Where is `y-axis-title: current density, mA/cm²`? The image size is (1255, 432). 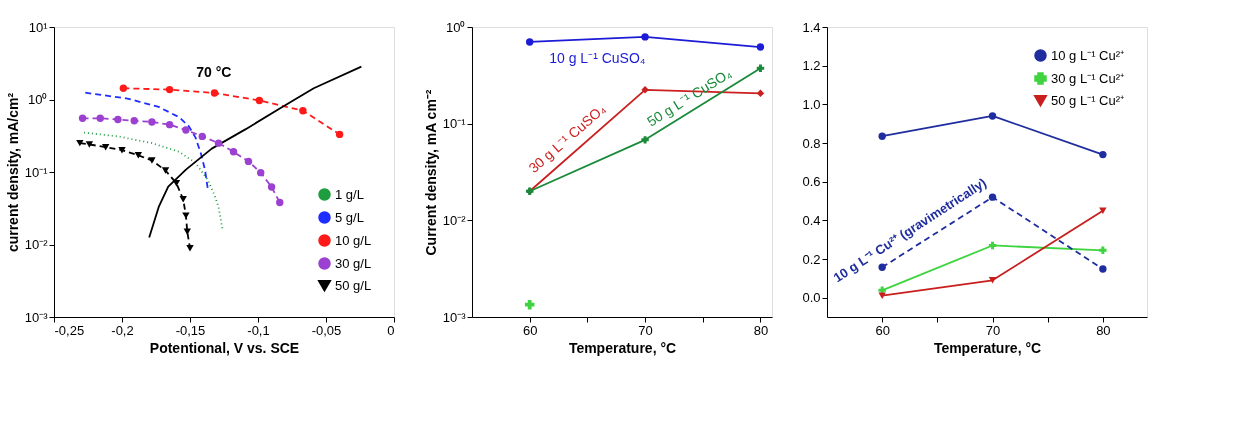 y-axis-title: current density, mA/cm² is located at coordinates (12, 172).